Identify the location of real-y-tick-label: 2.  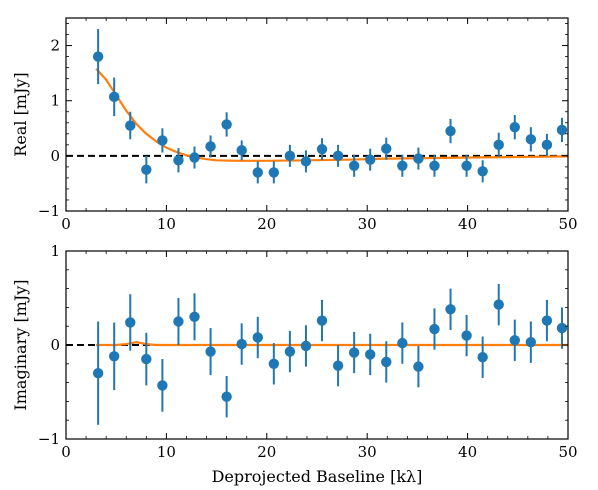
(55, 46).